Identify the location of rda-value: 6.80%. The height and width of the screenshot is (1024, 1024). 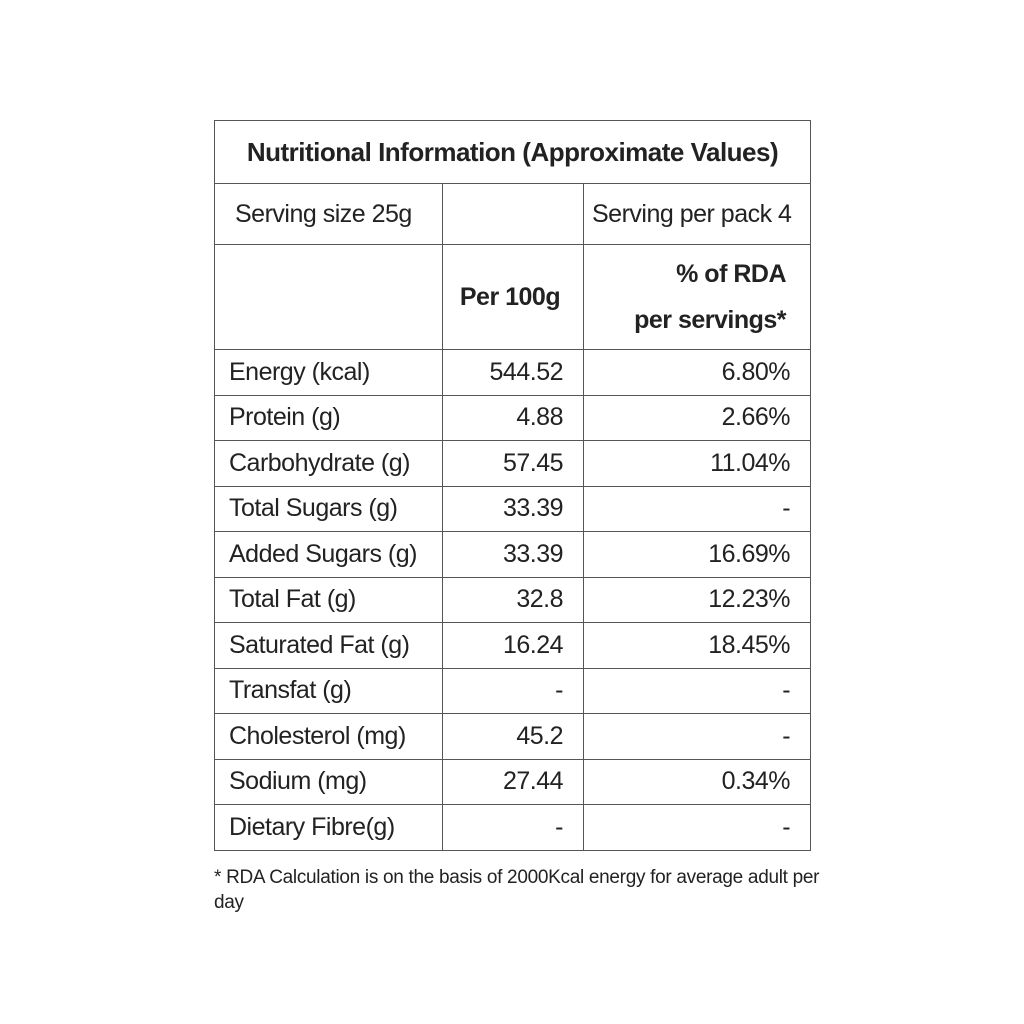
(697, 372).